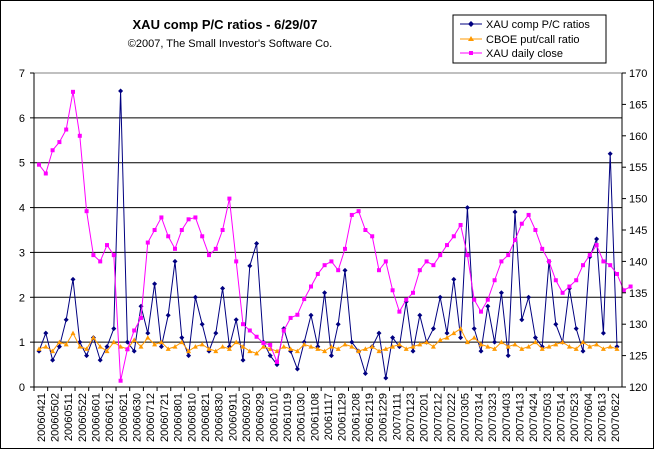 This screenshot has width=655, height=455. I want to click on right-tick-label: 120, so click(638, 388).